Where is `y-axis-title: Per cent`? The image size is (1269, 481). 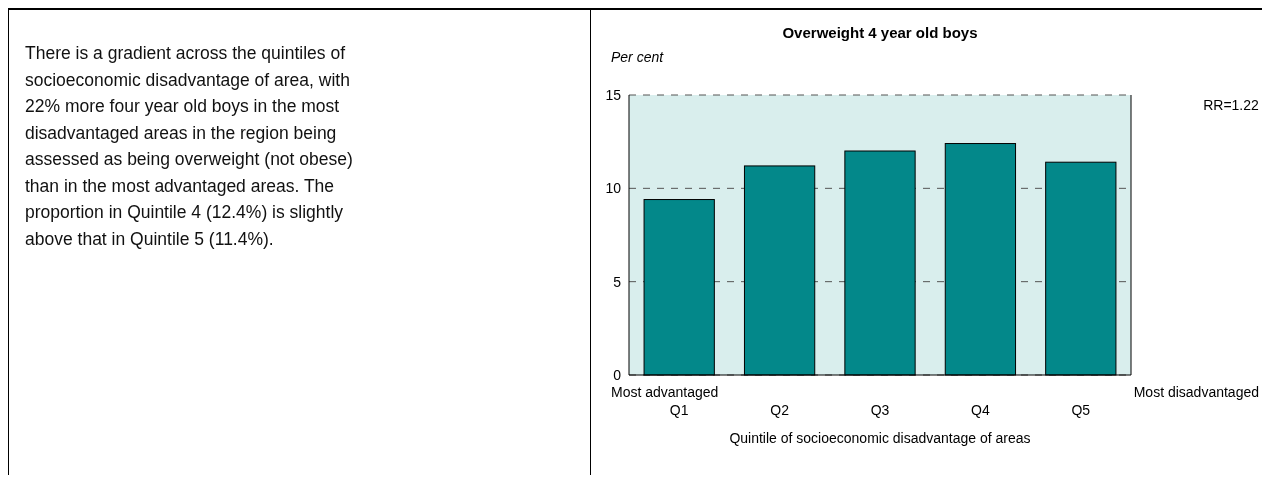
y-axis-title: Per cent is located at coordinates (638, 57).